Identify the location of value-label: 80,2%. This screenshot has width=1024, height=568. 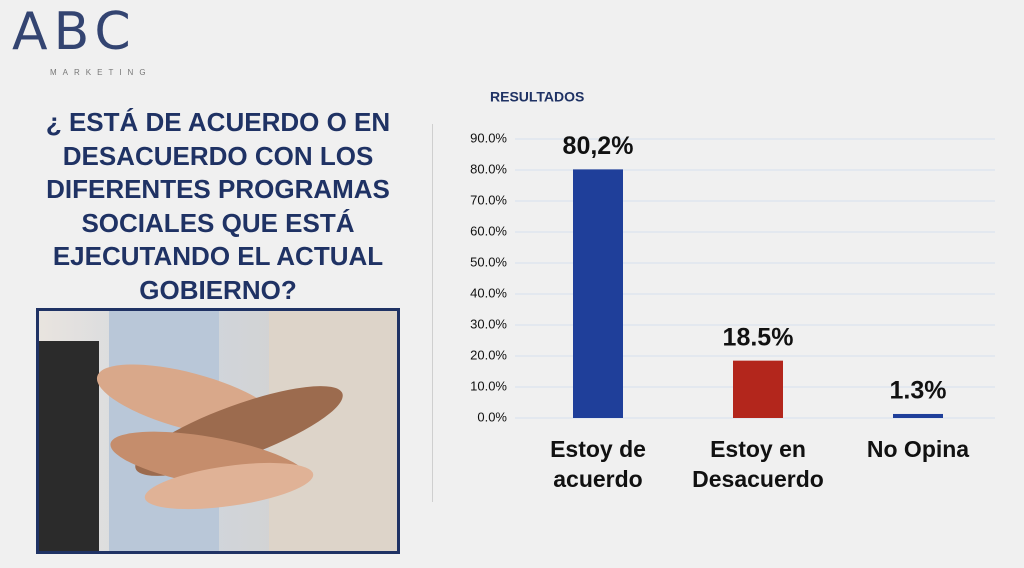
(598, 146).